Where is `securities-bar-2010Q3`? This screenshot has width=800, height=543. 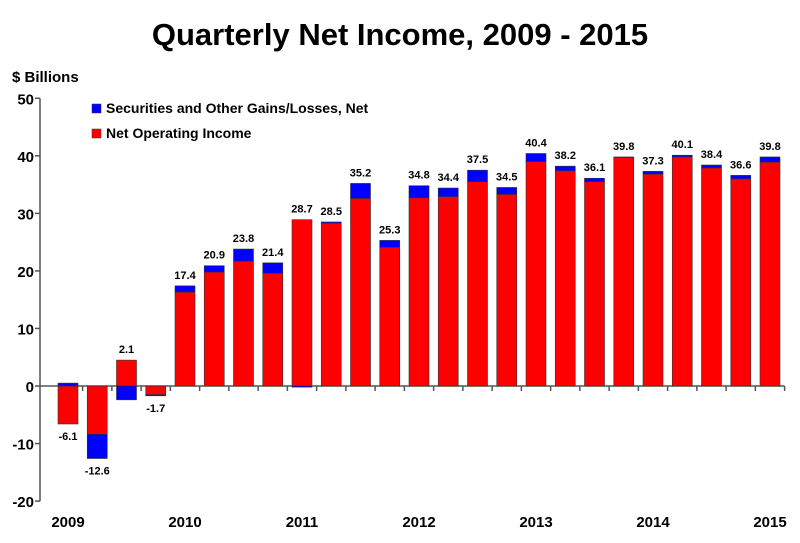
securities-bar-2010Q3 is located at coordinates (243, 255).